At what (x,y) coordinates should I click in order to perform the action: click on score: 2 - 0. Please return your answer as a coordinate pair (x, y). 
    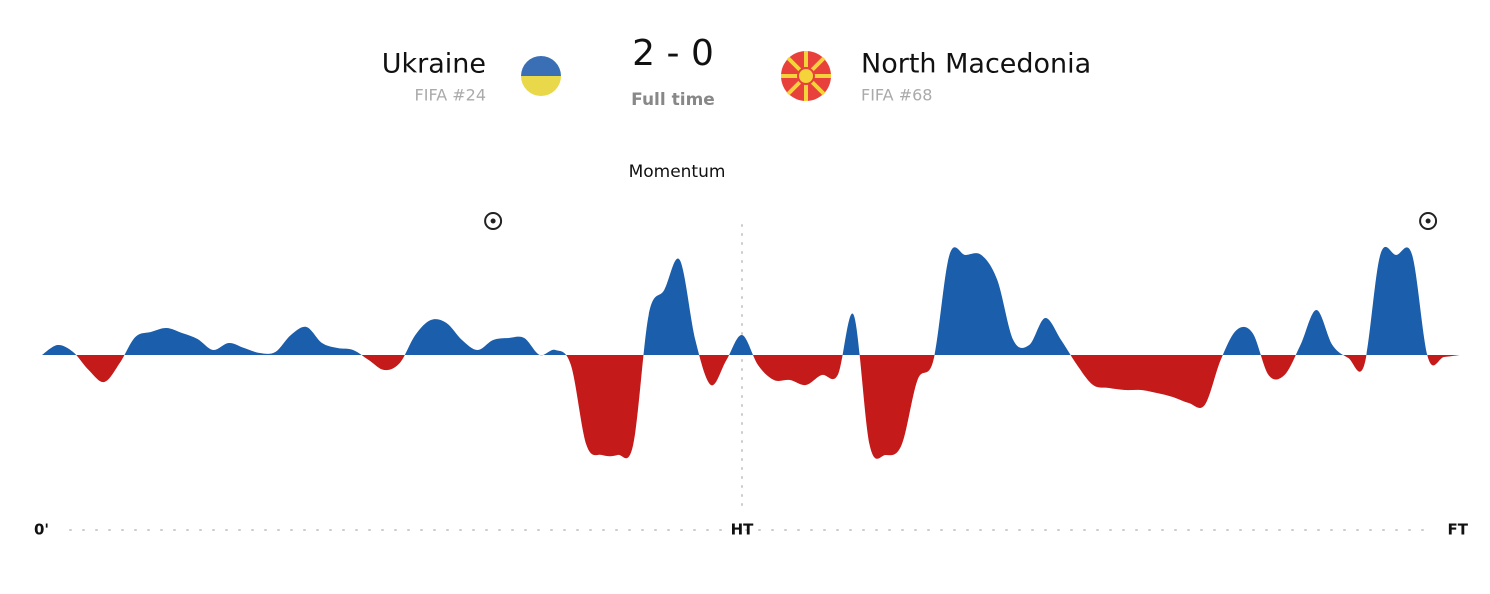
    Looking at the image, I should click on (673, 53).